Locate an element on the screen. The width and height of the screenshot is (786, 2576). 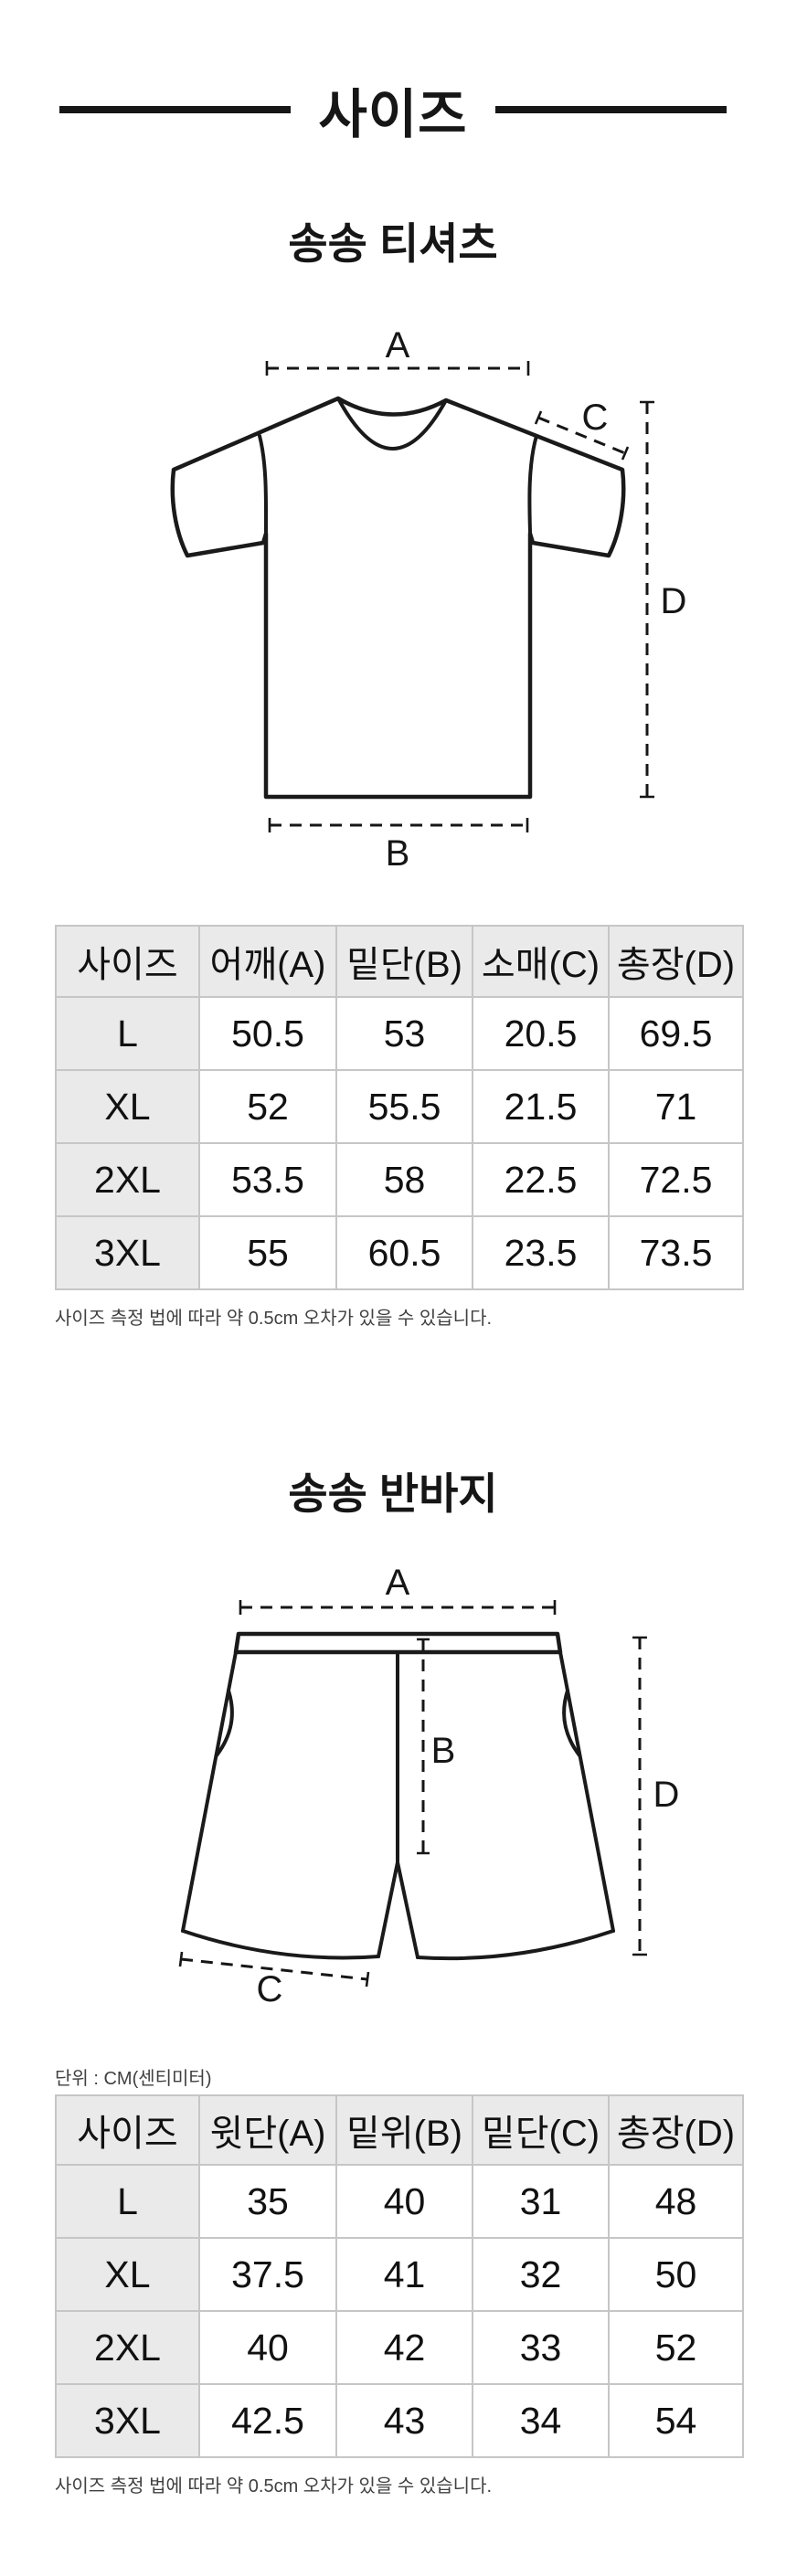
value-cell: 58 is located at coordinates (404, 1179).